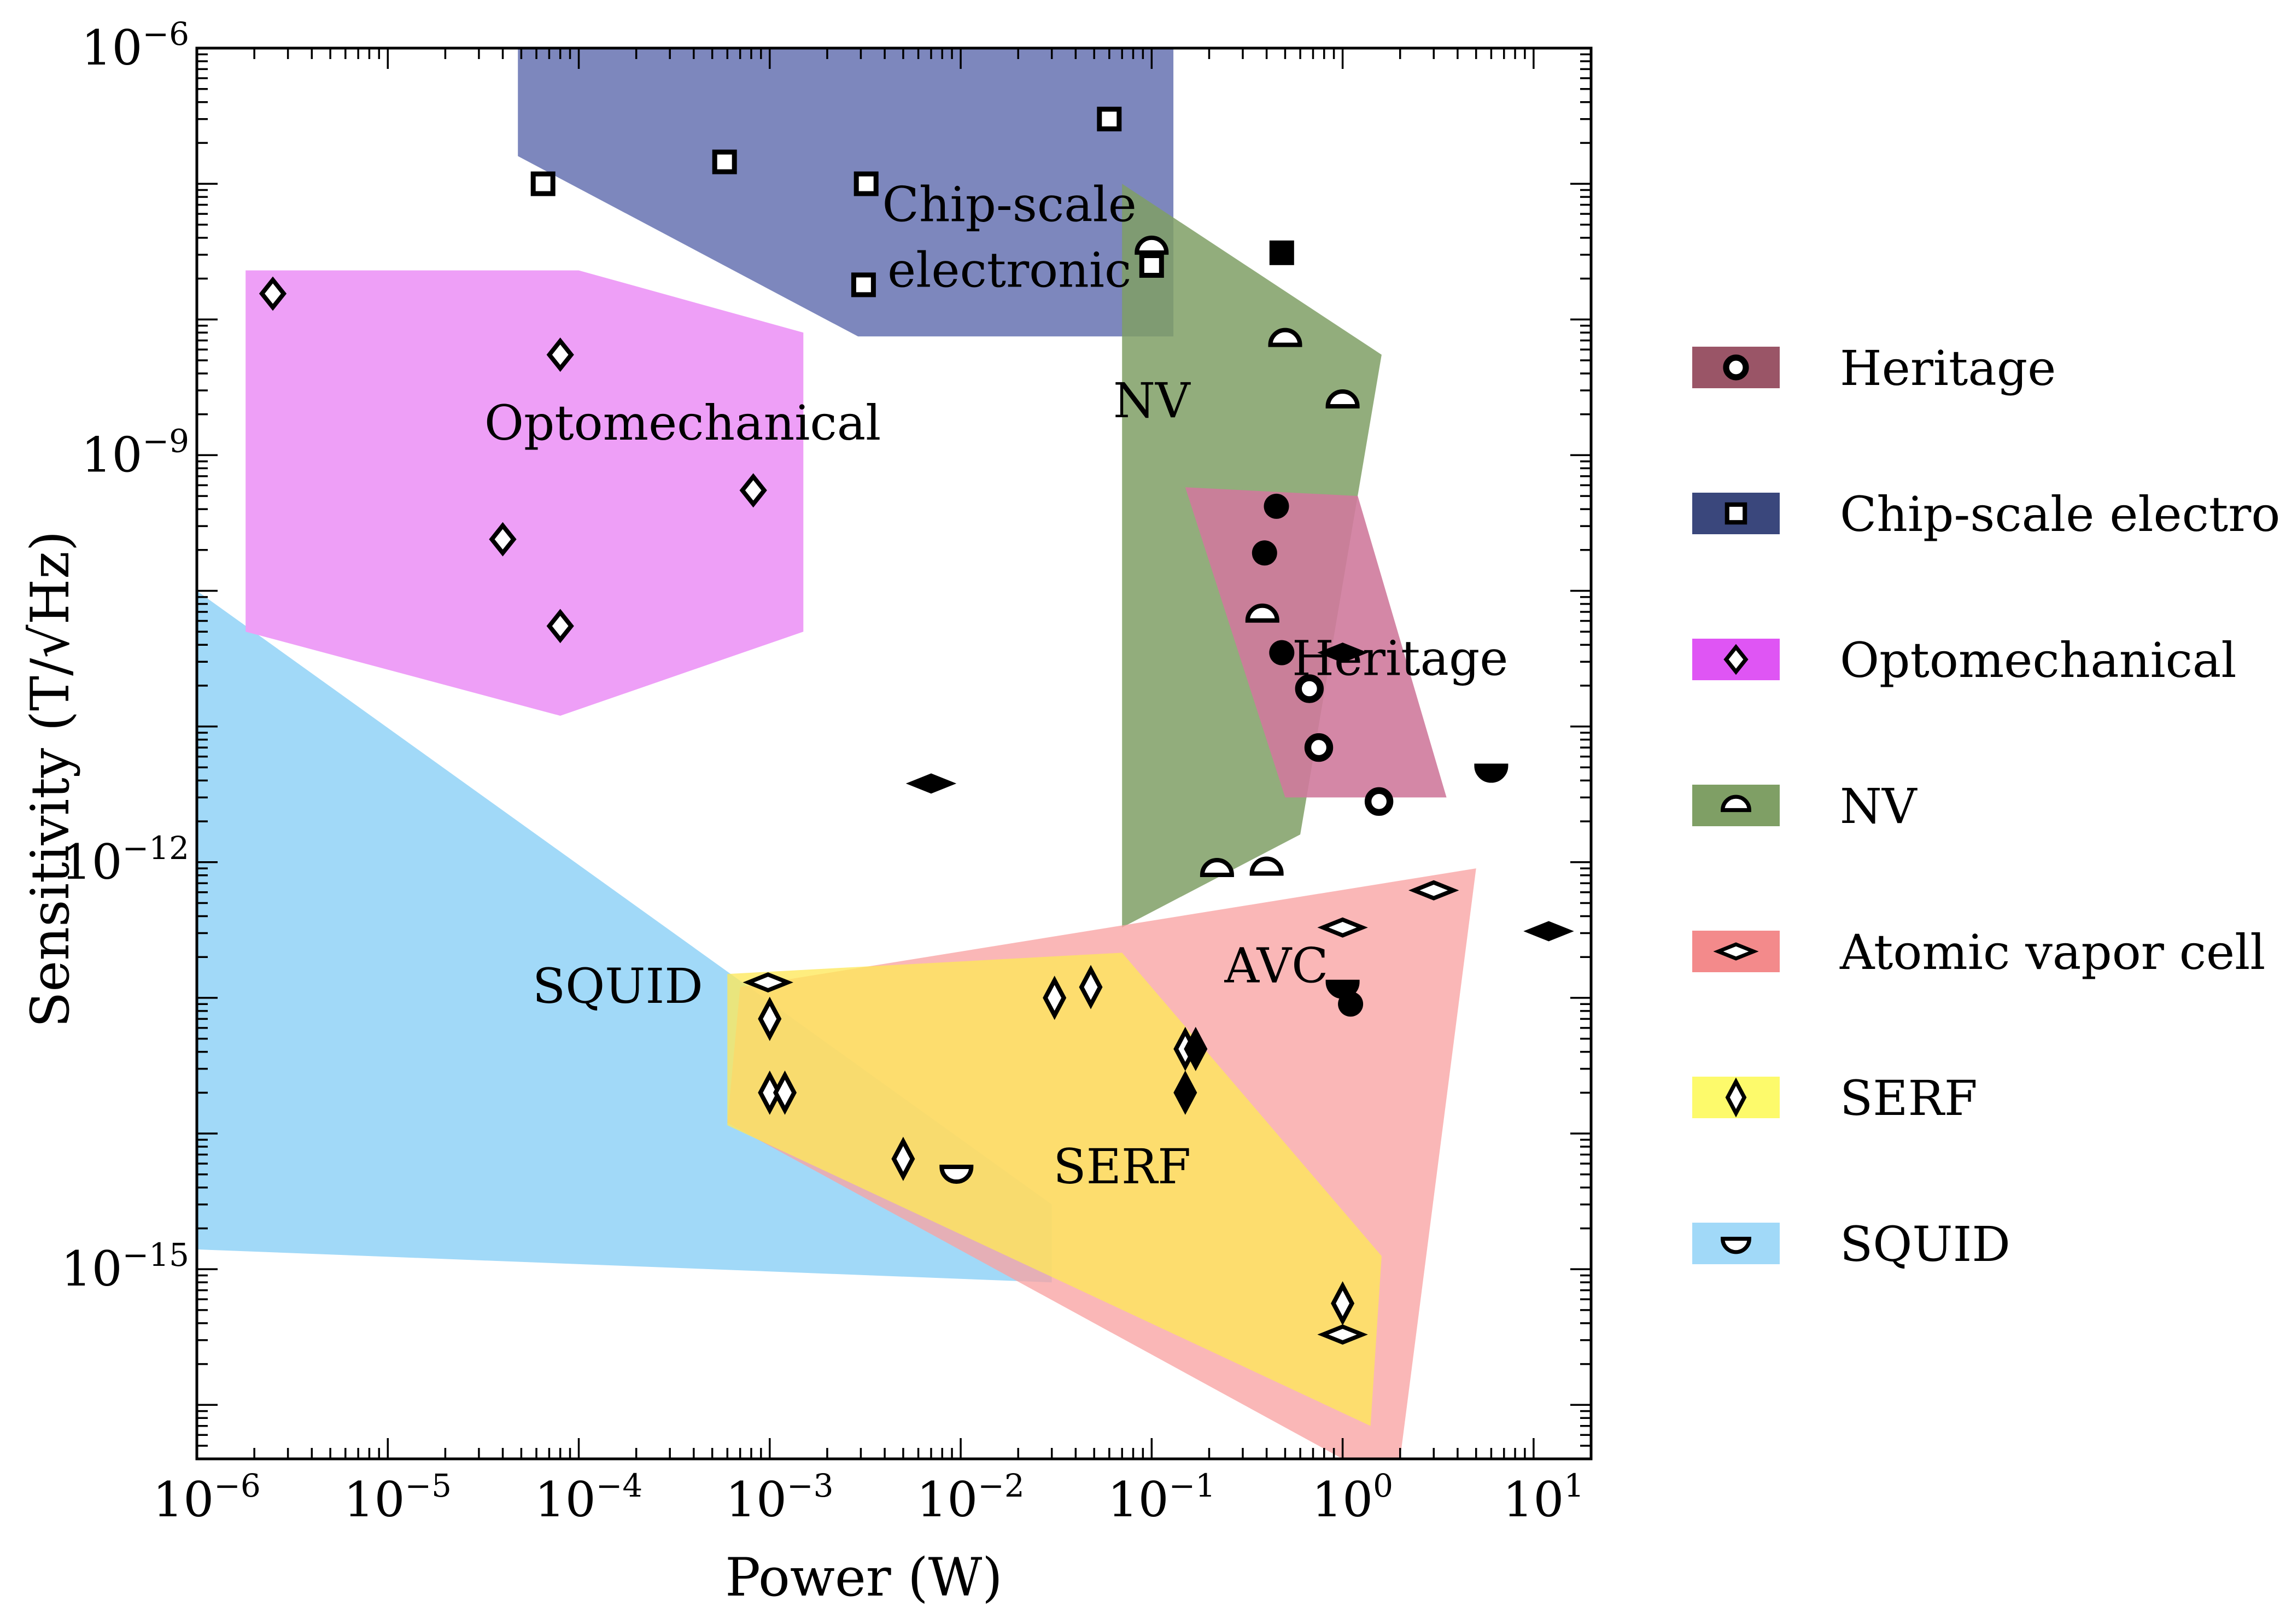 The image size is (2280, 1624). What do you see at coordinates (618, 986) in the screenshot?
I see `region-label-squid: SQUID` at bounding box center [618, 986].